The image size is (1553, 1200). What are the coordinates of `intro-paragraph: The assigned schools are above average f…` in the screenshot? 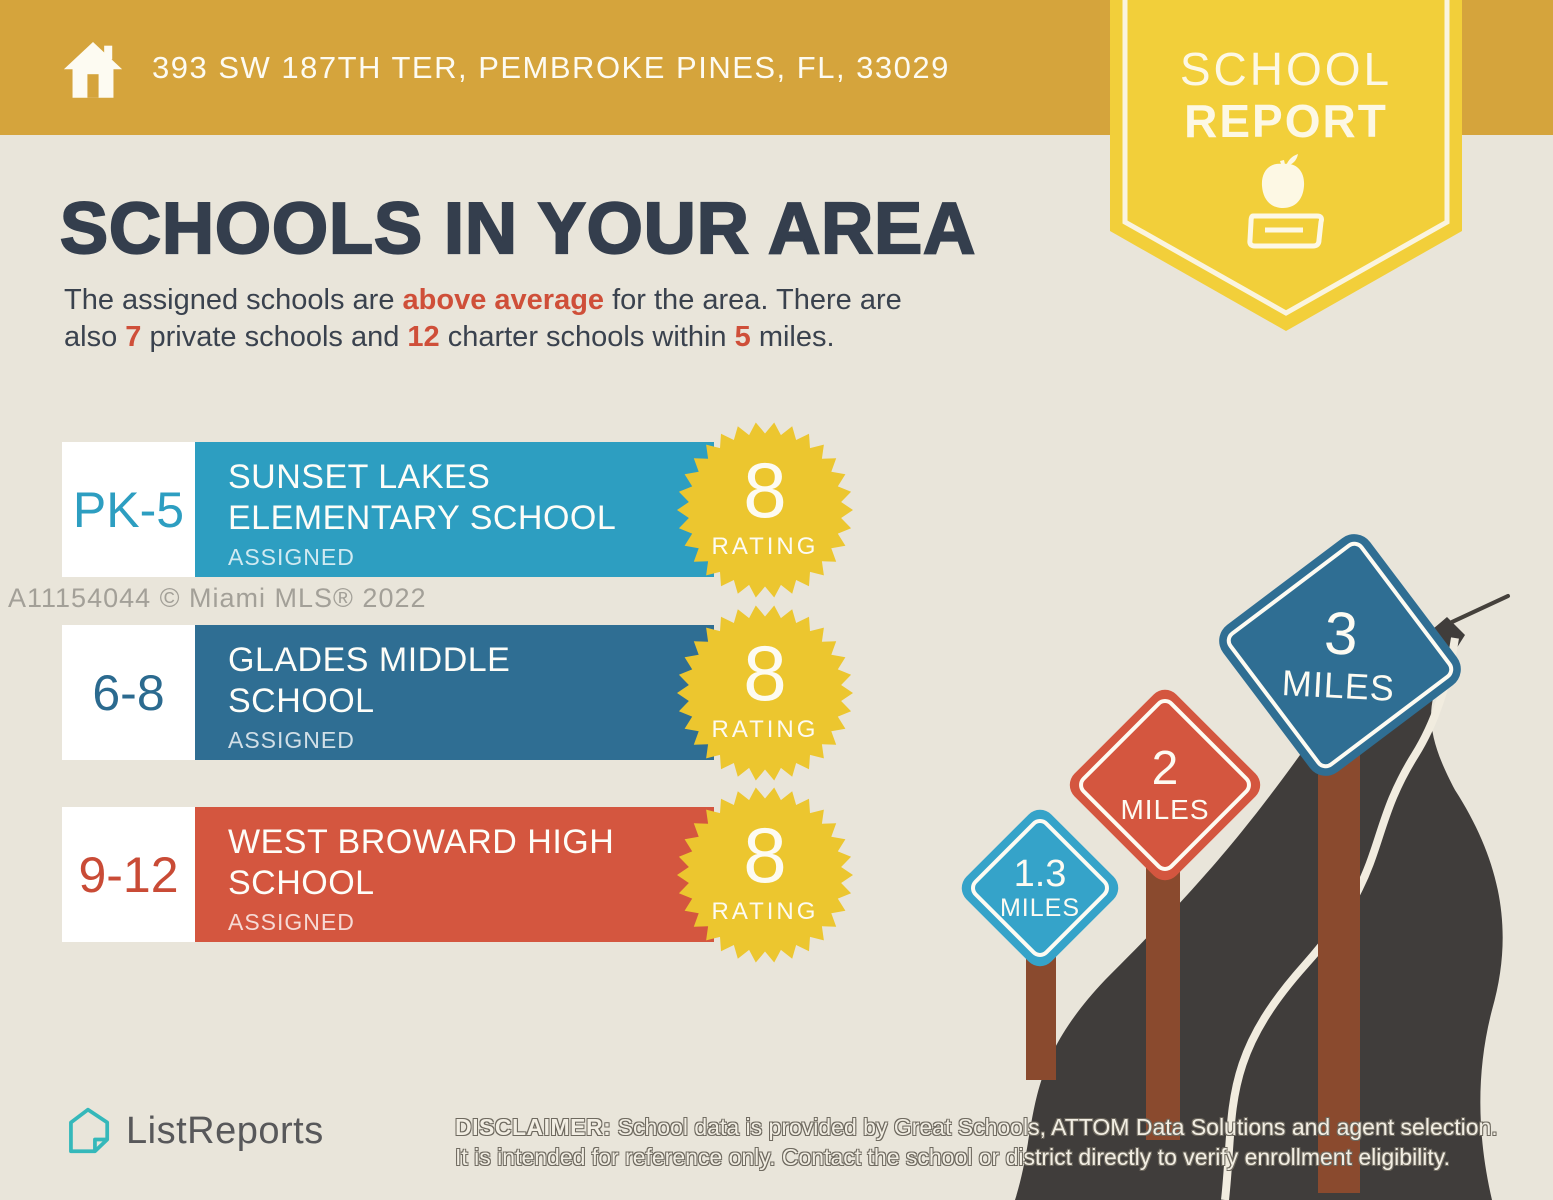 It's located at (574, 319).